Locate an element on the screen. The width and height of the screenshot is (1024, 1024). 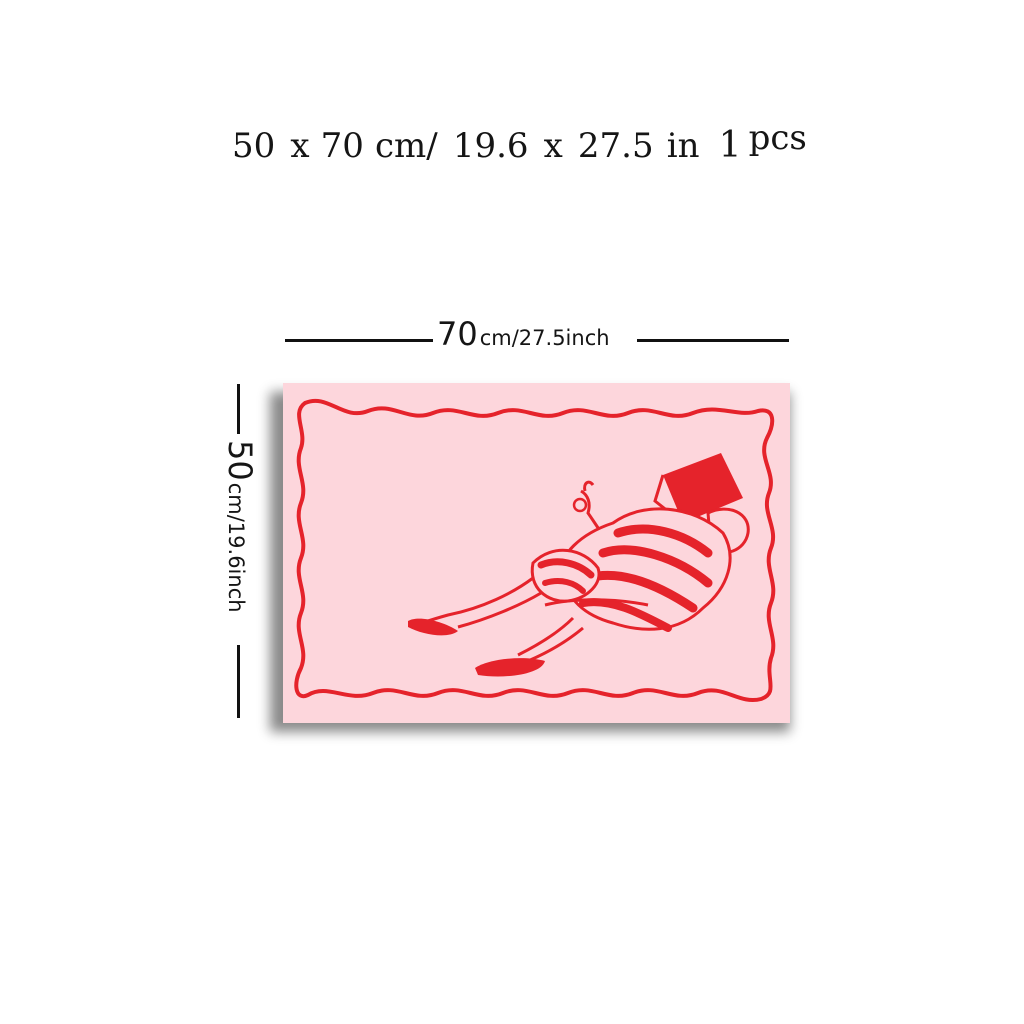
headline-height-in: 27.5 is located at coordinates (615, 146).